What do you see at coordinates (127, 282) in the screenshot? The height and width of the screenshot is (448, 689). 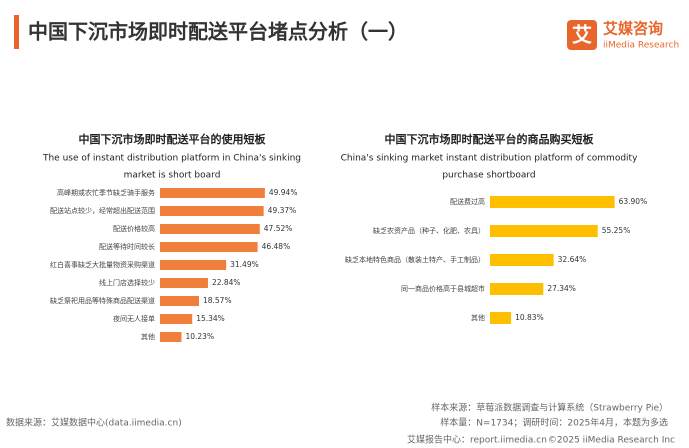 I see `category-label: 线上门店选择较少` at bounding box center [127, 282].